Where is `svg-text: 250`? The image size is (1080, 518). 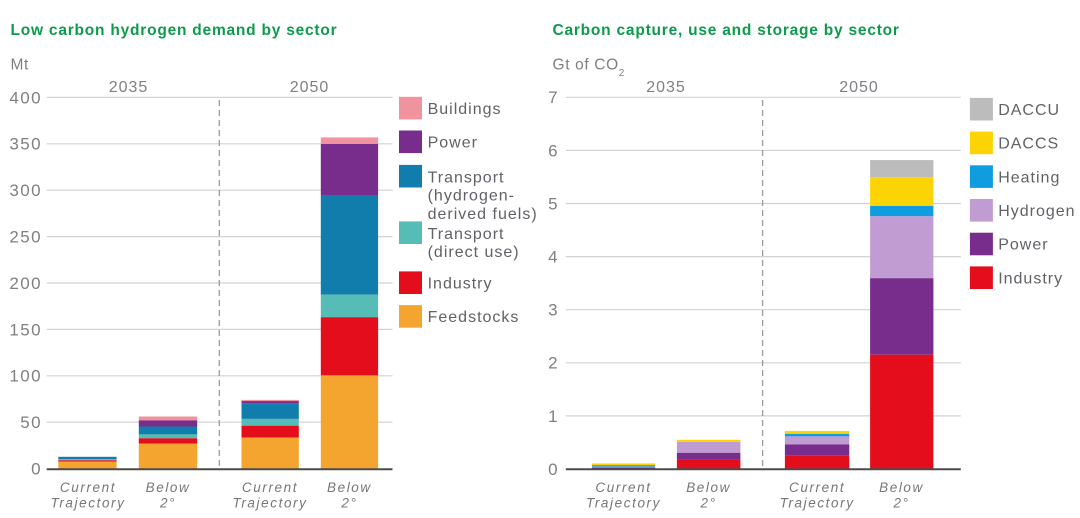
svg-text: 250 is located at coordinates (25, 237).